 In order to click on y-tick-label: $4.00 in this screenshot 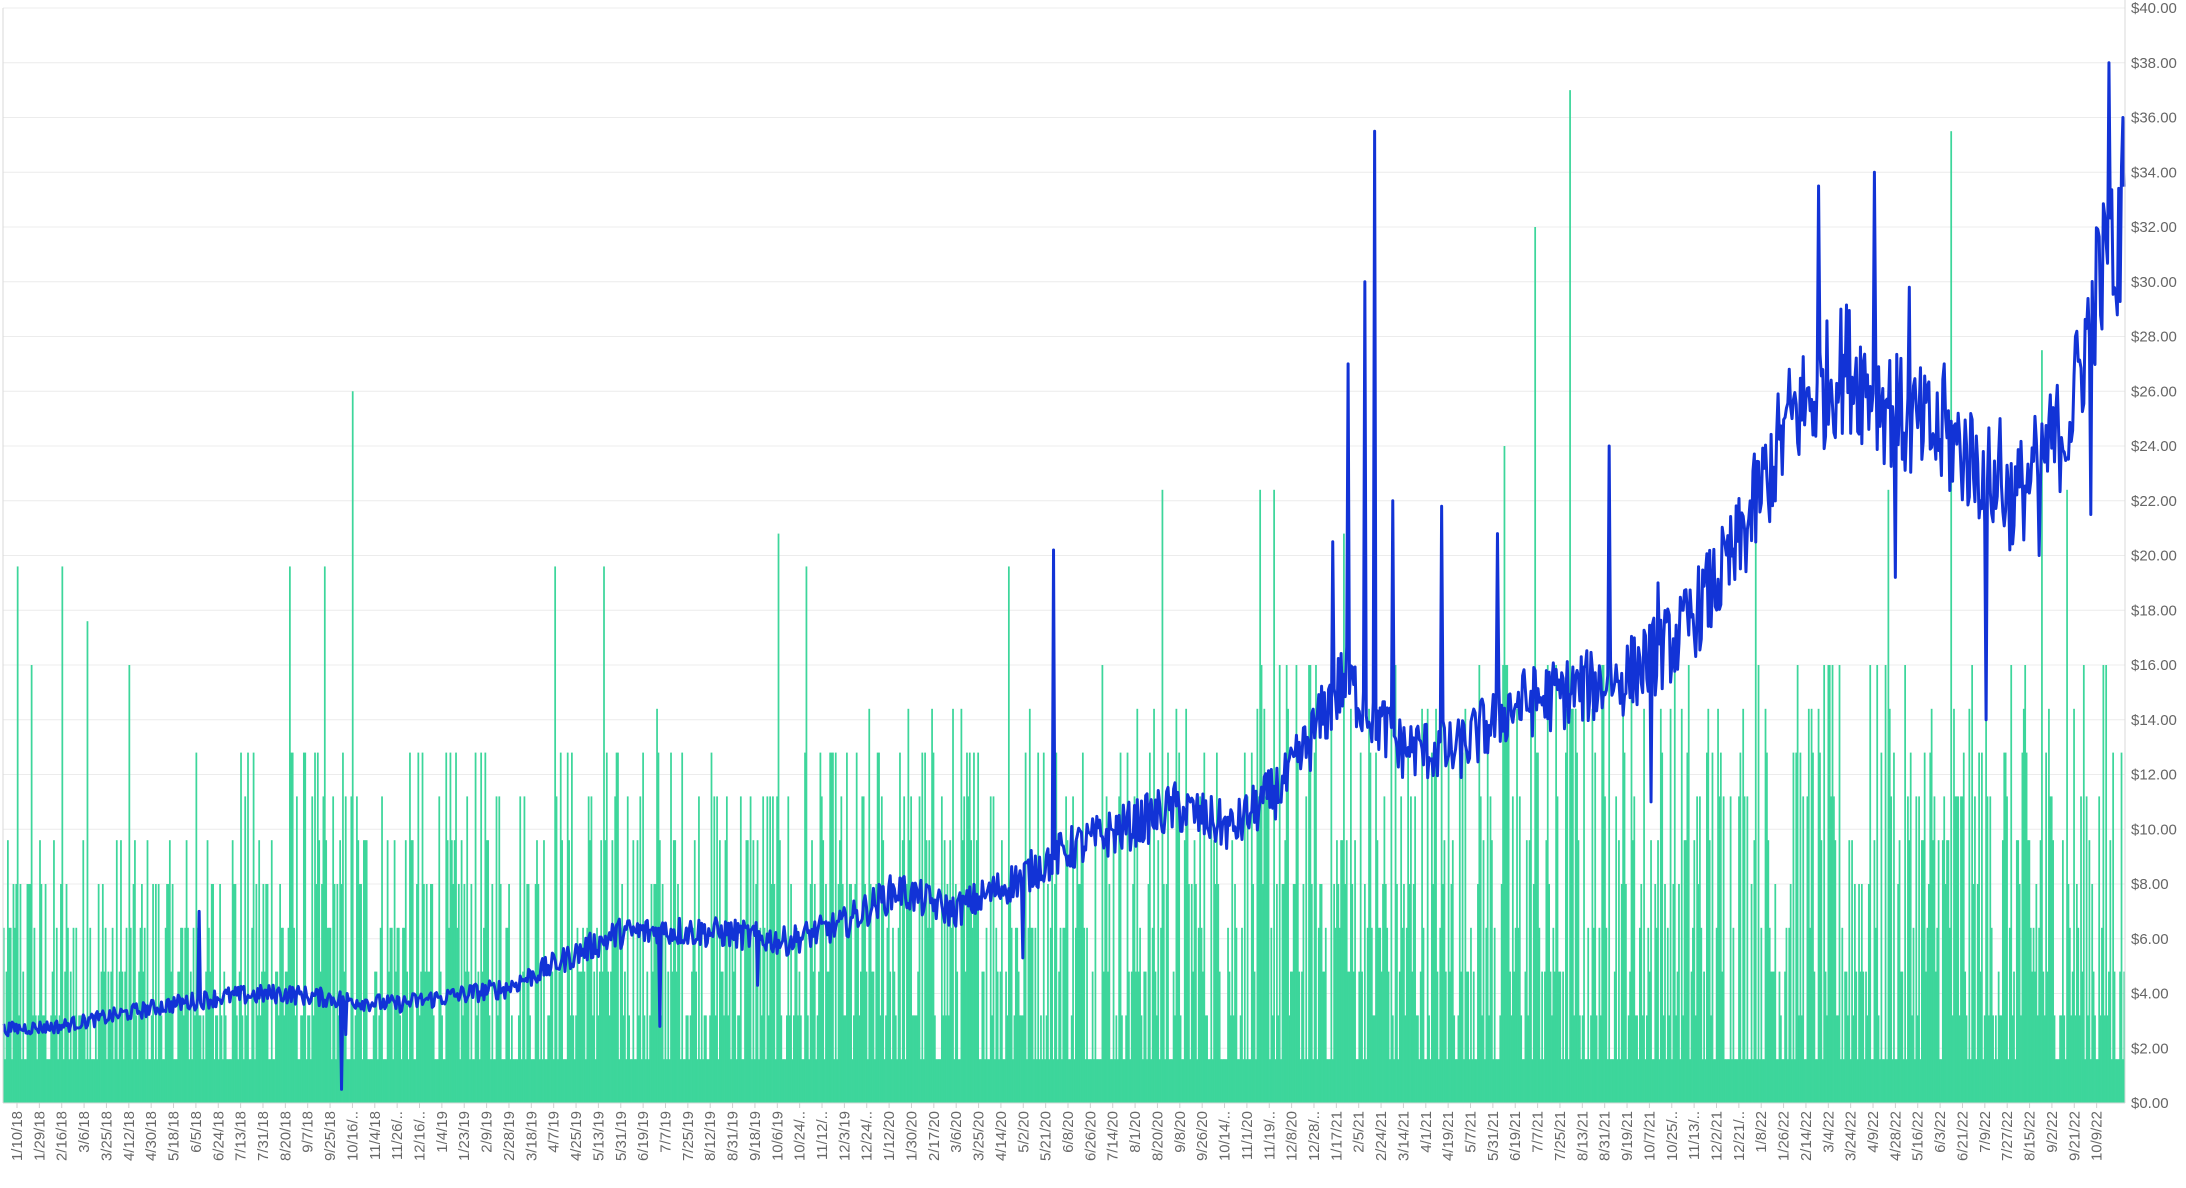, I will do `click(2150, 994)`.